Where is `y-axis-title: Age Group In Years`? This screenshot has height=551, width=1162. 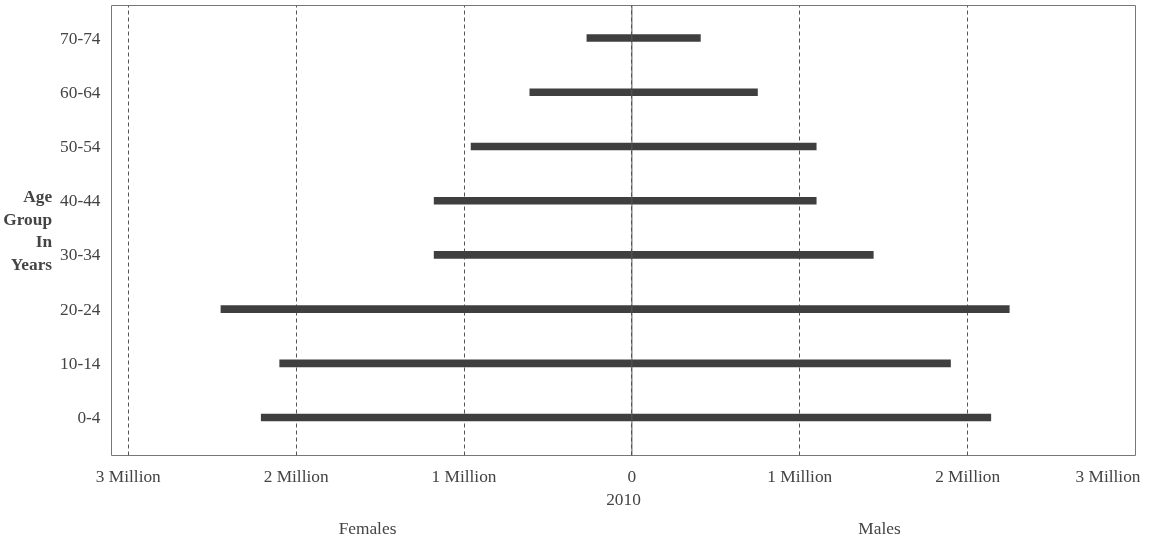 y-axis-title: Age Group In Years is located at coordinates (28, 230).